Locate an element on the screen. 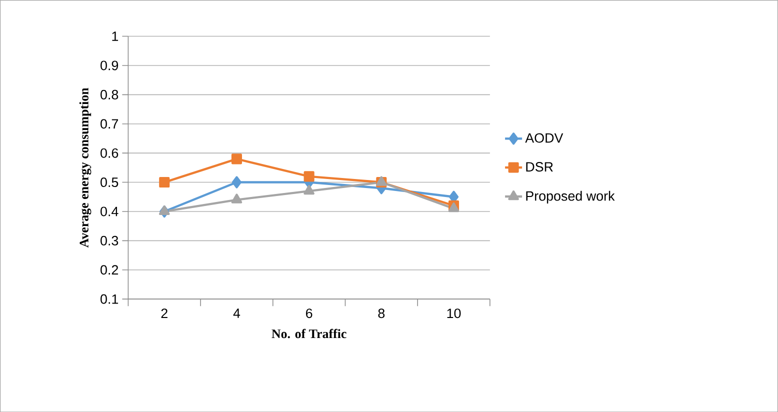  y-tick-label: 0.7 is located at coordinates (109, 123).